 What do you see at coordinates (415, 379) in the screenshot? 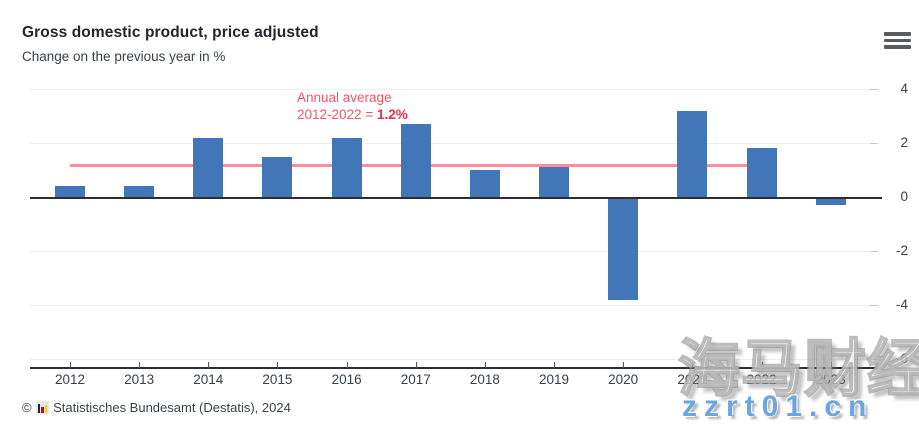
I see `x-axis-label: 2017` at bounding box center [415, 379].